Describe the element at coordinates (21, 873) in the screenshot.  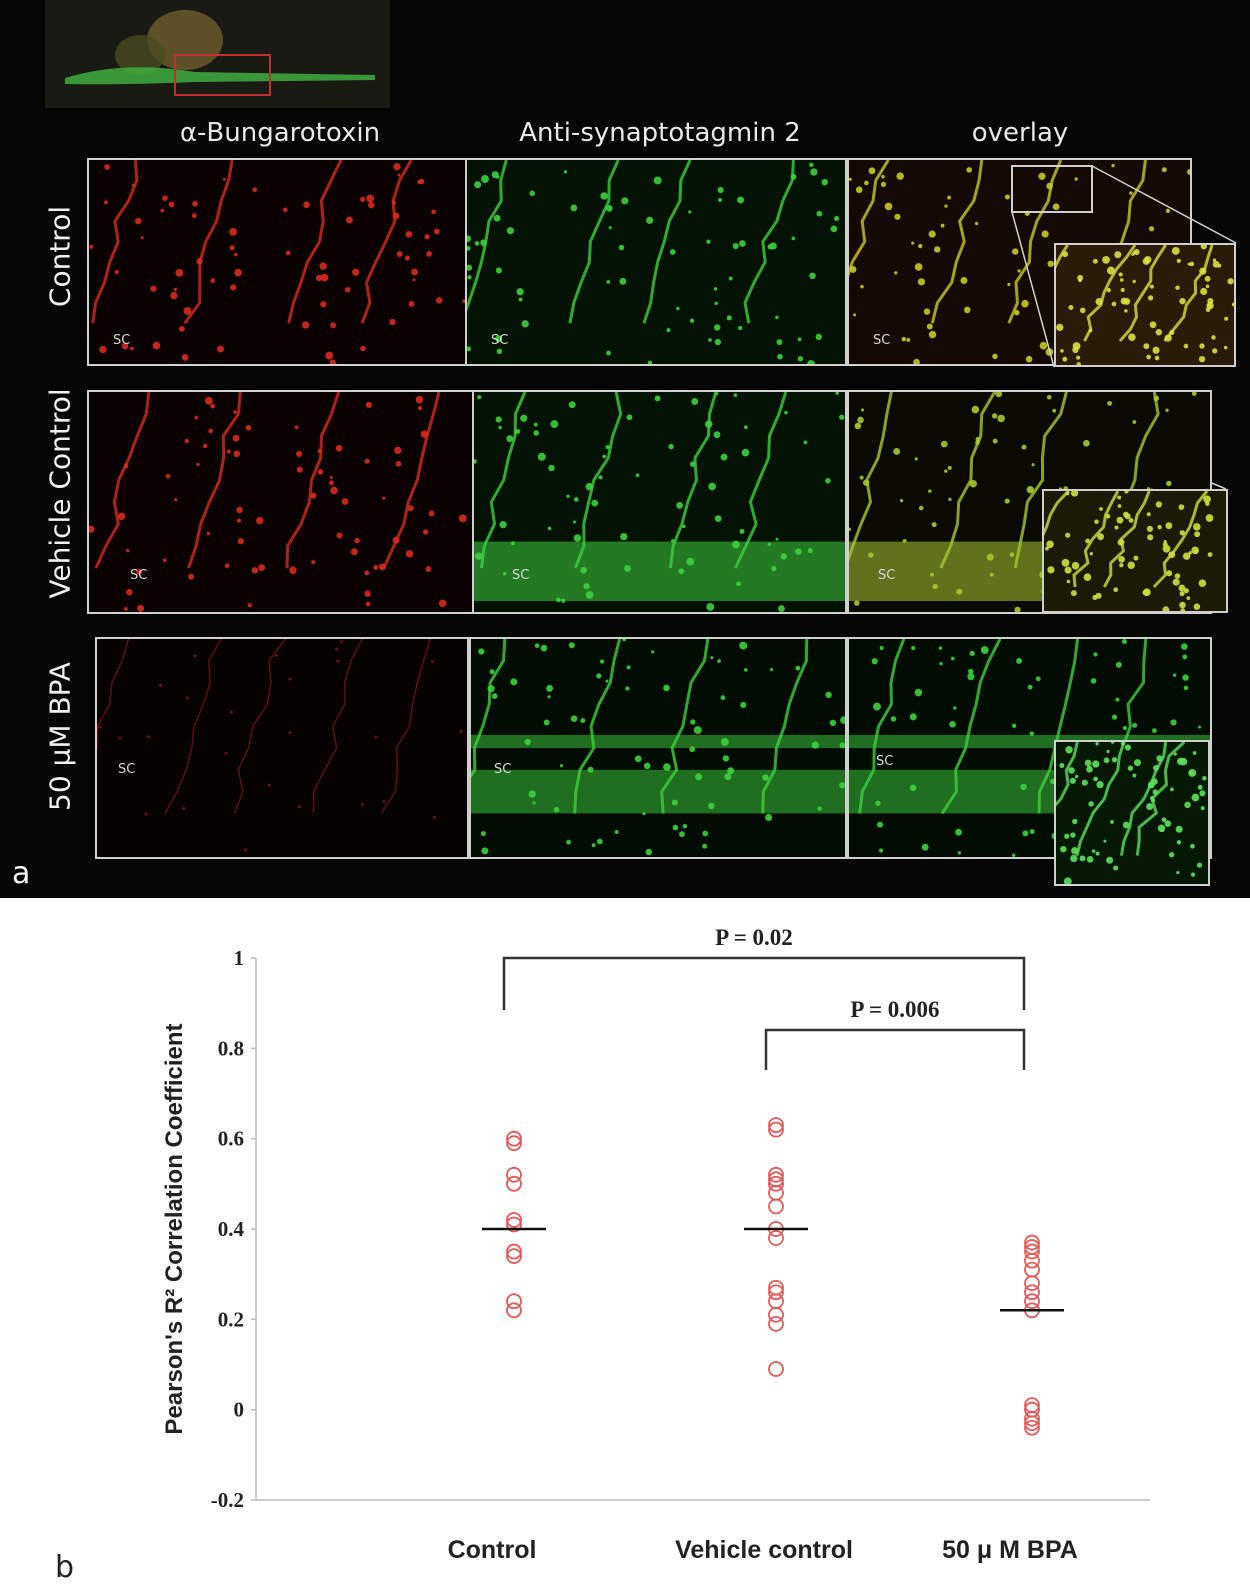
I see `panel-letter-a: a` at that location.